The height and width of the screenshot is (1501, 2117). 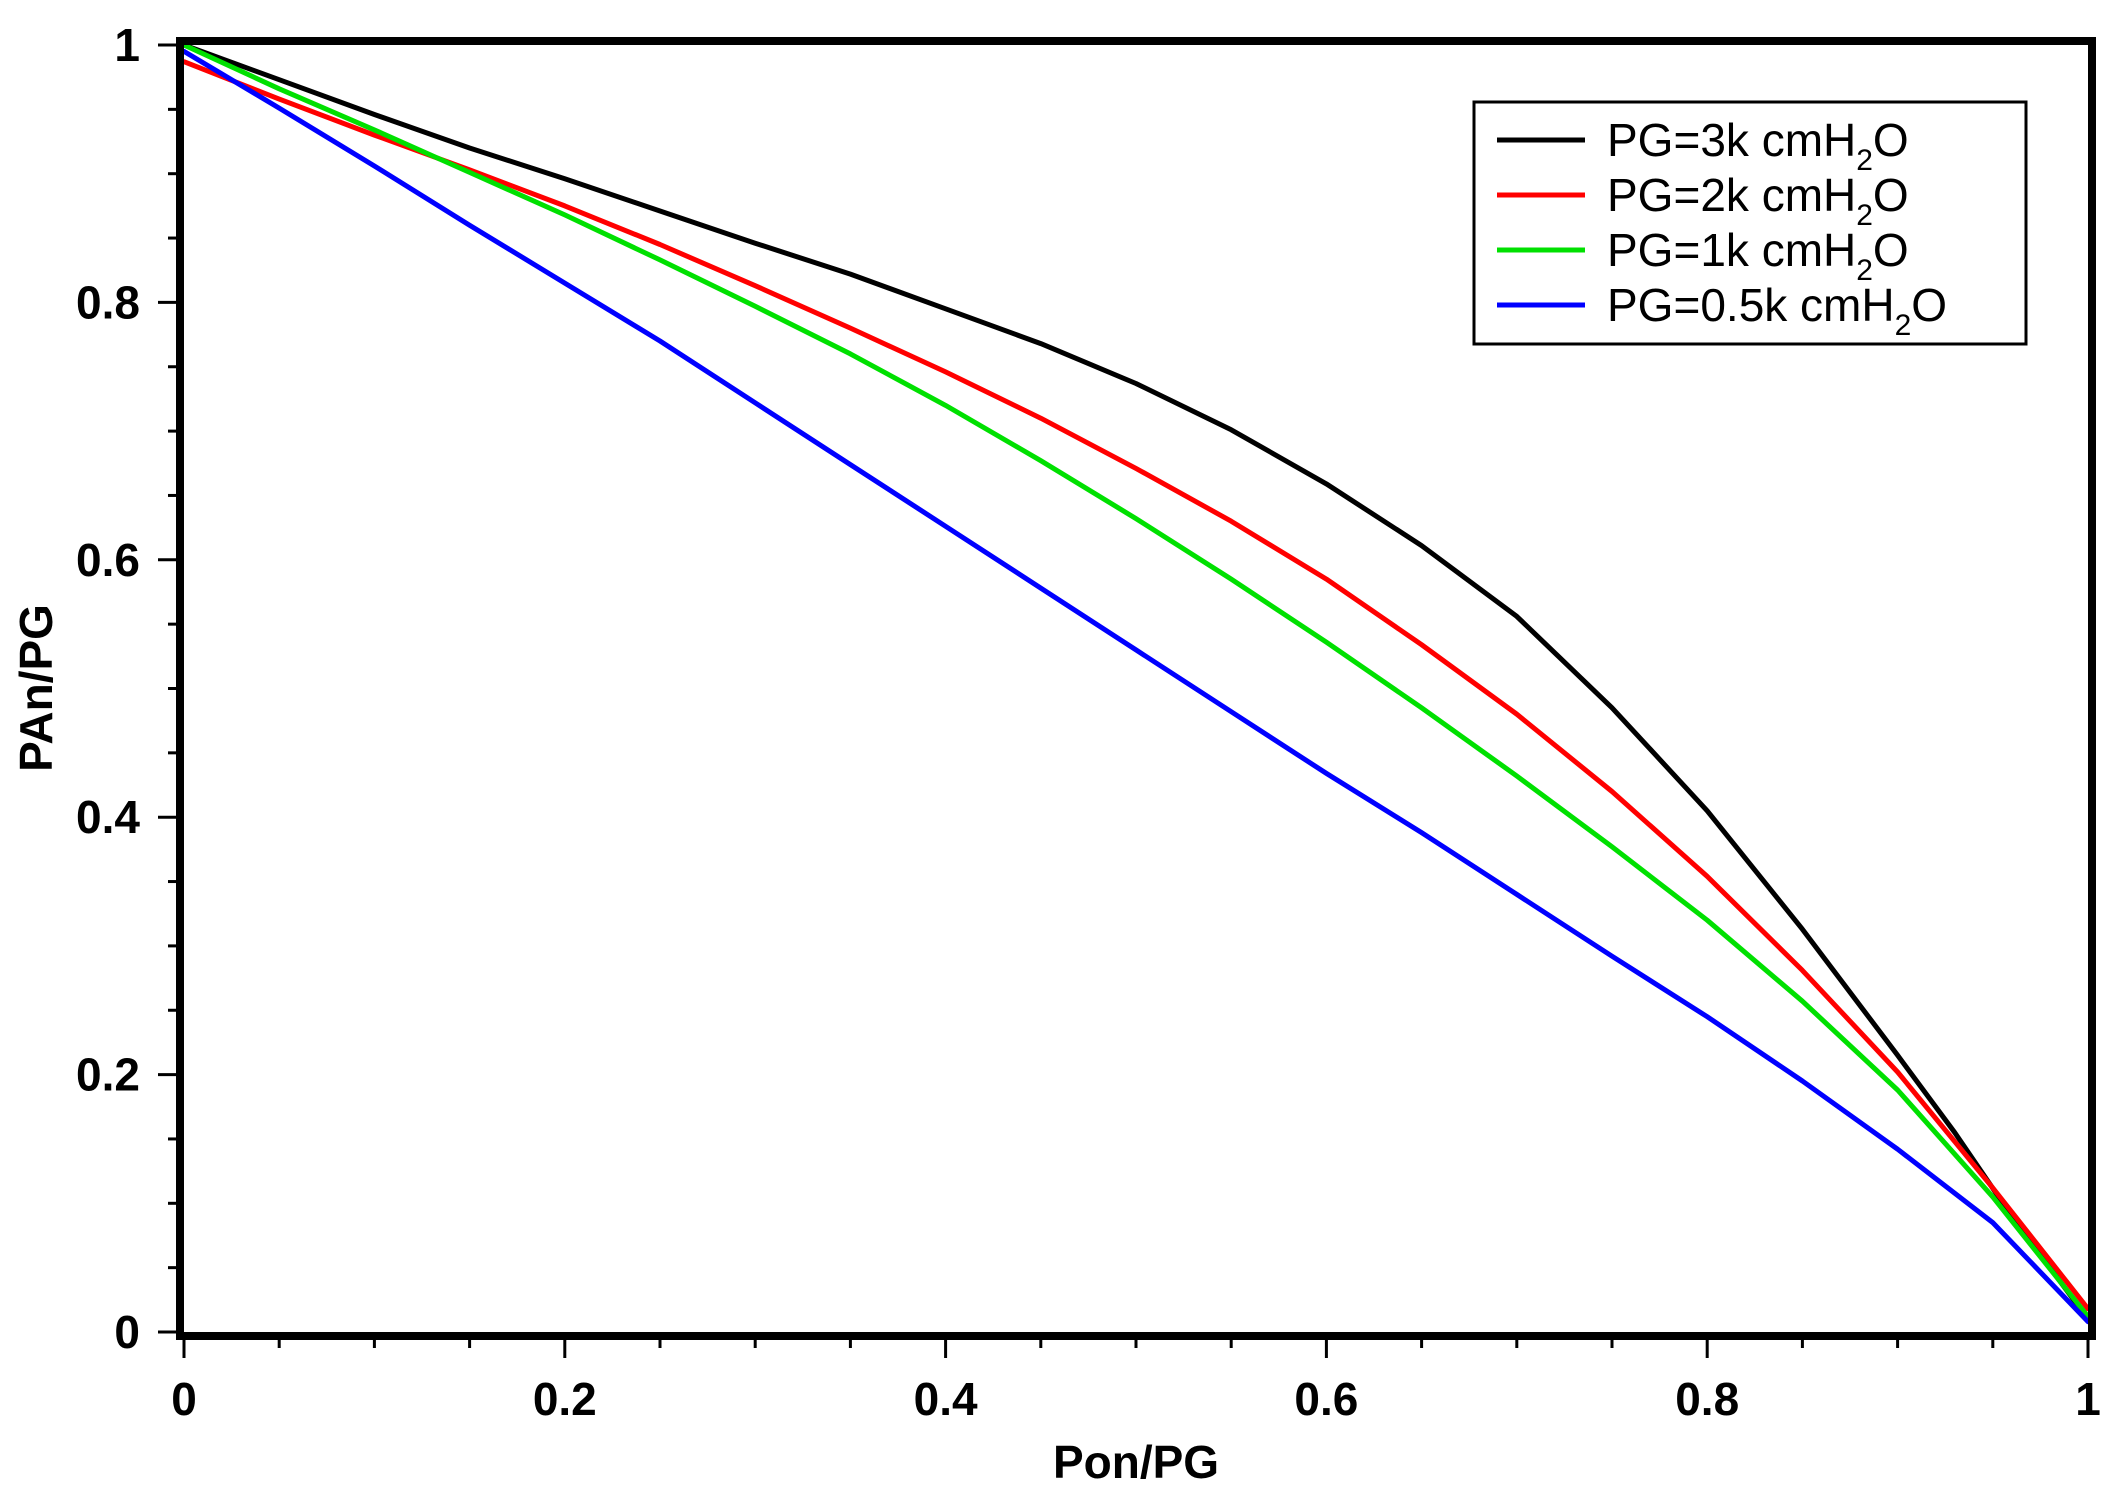 I want to click on x-tick-label: 1, so click(x=2088, y=1399).